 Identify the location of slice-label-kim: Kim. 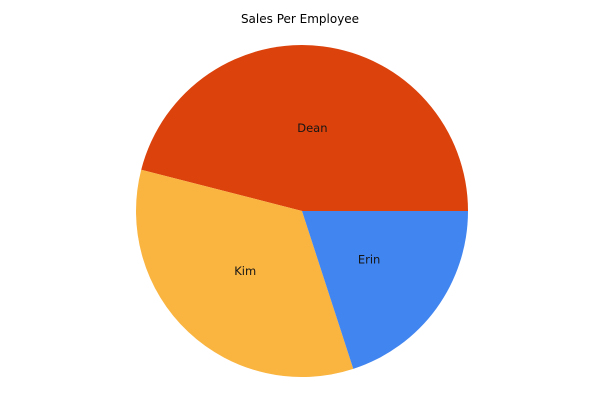
(245, 271).